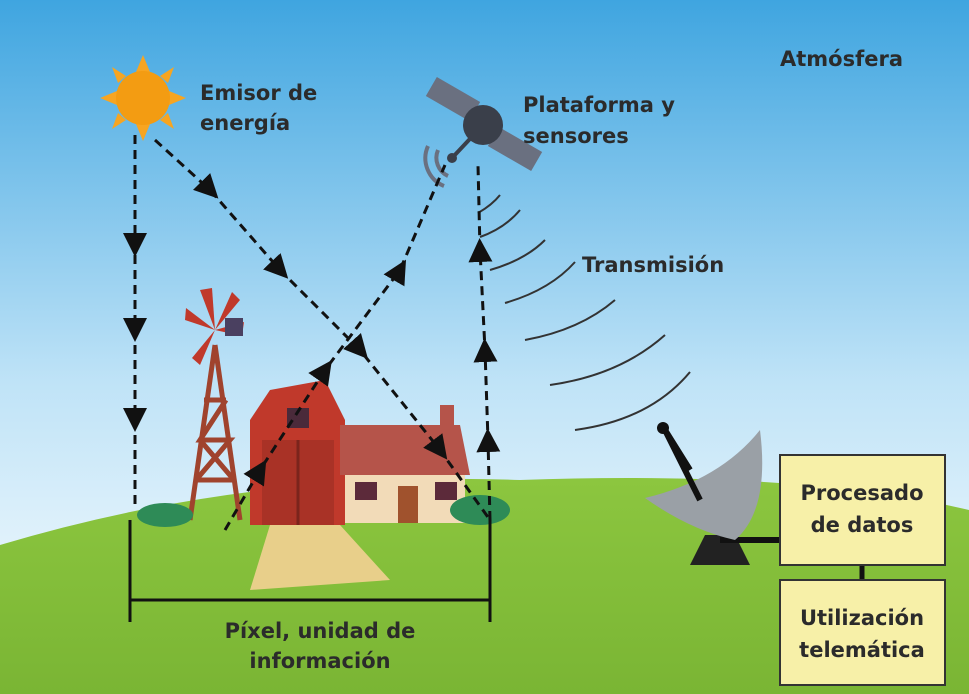 This screenshot has height=694, width=969. What do you see at coordinates (143, 98) in the screenshot?
I see `sun` at bounding box center [143, 98].